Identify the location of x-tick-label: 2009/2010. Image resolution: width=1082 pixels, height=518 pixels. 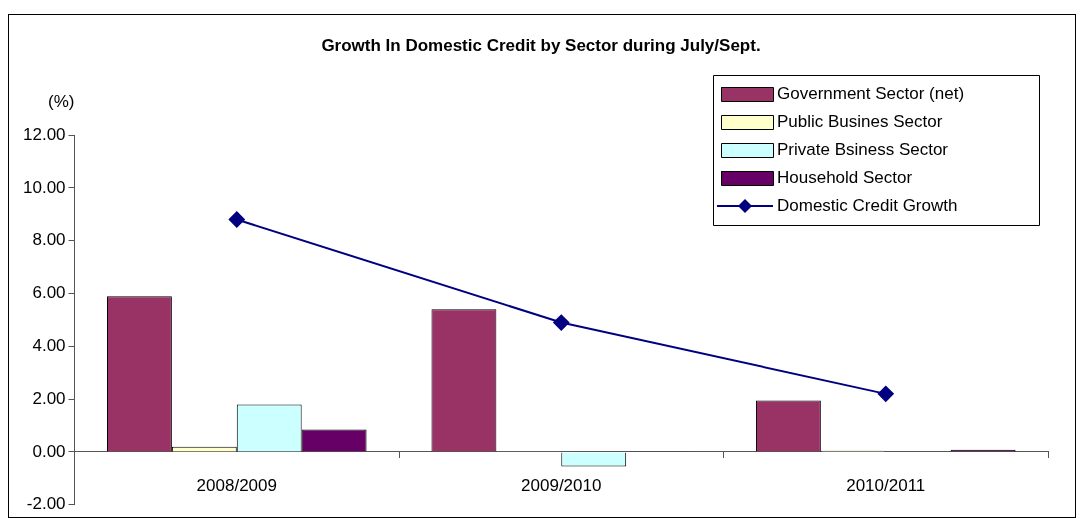
(561, 485).